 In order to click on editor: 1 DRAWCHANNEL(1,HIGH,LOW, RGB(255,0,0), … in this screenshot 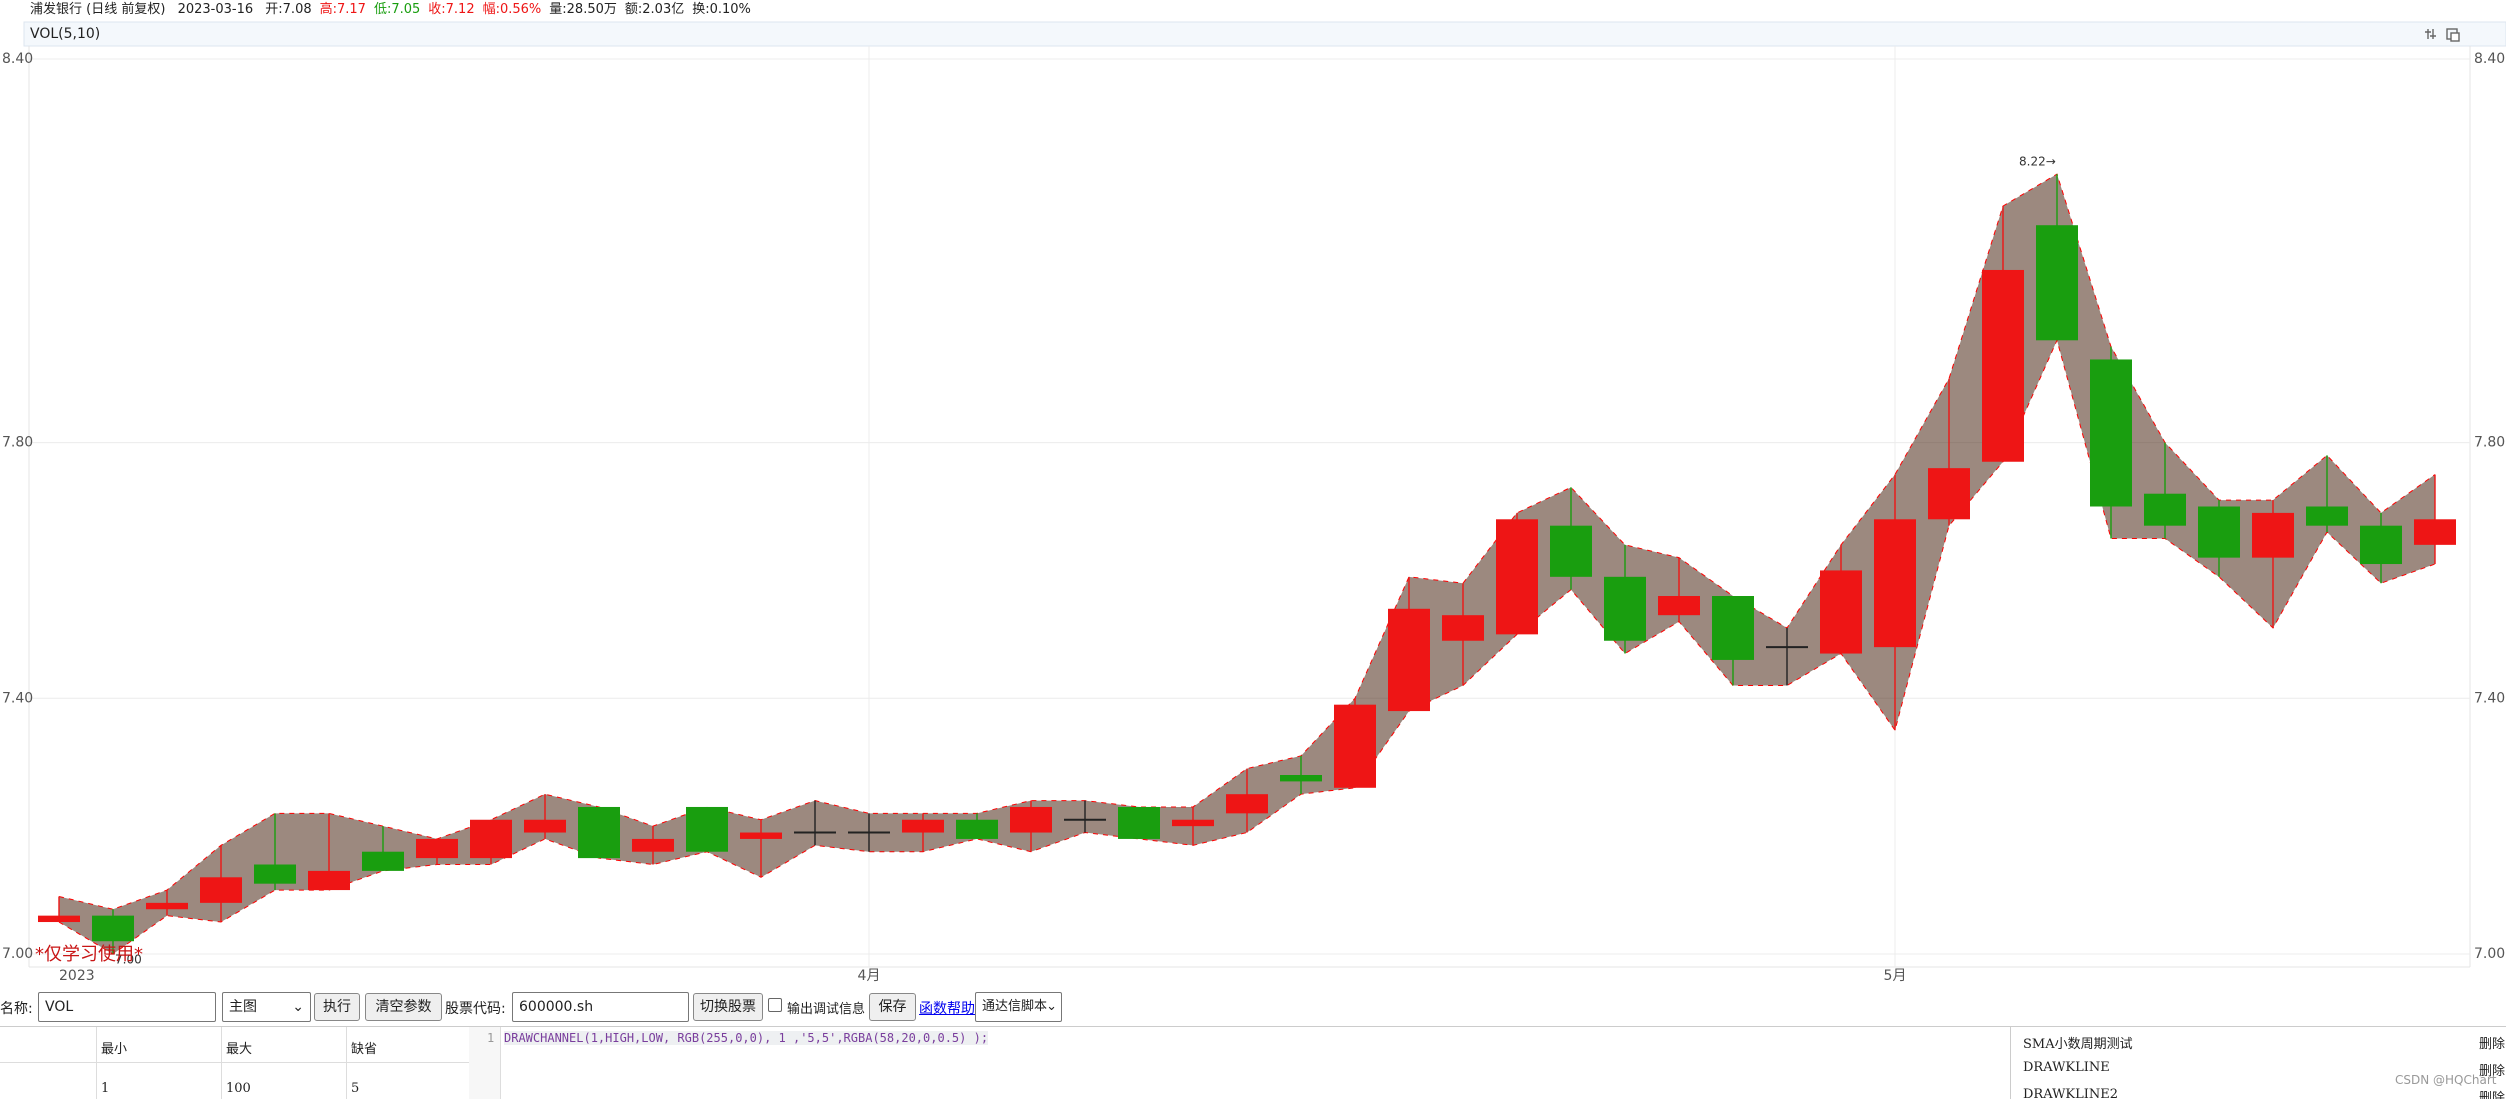, I will do `click(1239, 1062)`.